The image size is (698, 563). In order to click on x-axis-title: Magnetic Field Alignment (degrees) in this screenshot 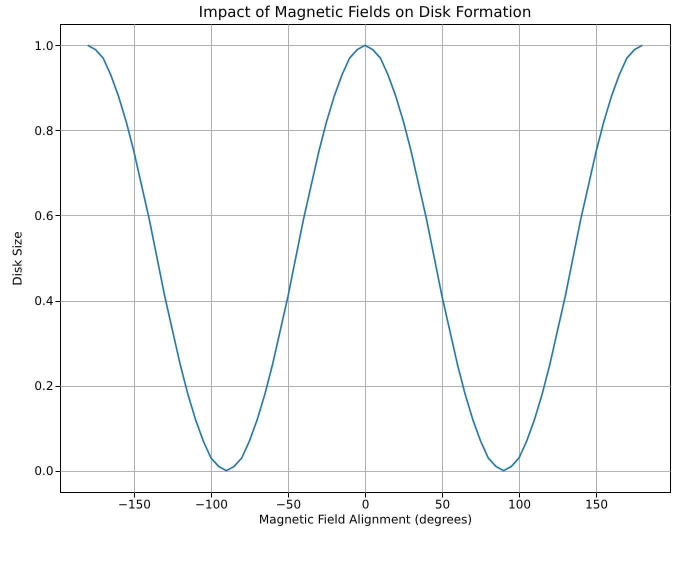, I will do `click(365, 519)`.